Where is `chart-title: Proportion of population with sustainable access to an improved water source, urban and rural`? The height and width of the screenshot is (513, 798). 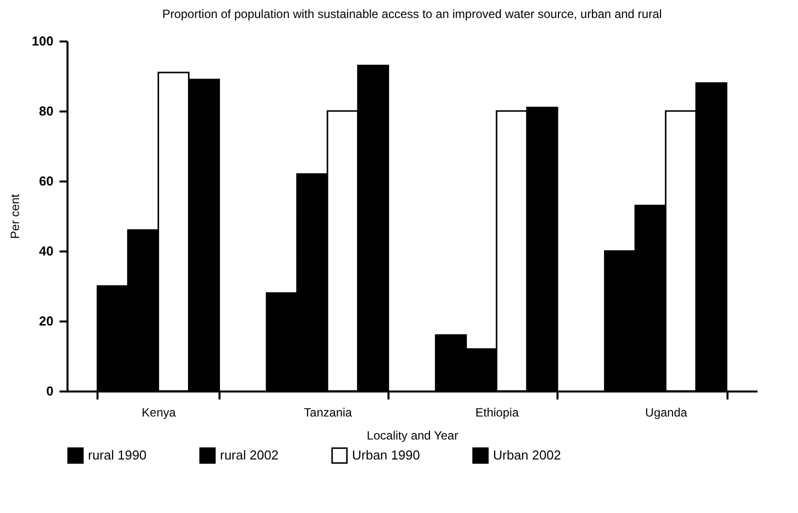
chart-title: Proportion of population with sustainable access to an improved water source, urban and rural is located at coordinates (412, 14).